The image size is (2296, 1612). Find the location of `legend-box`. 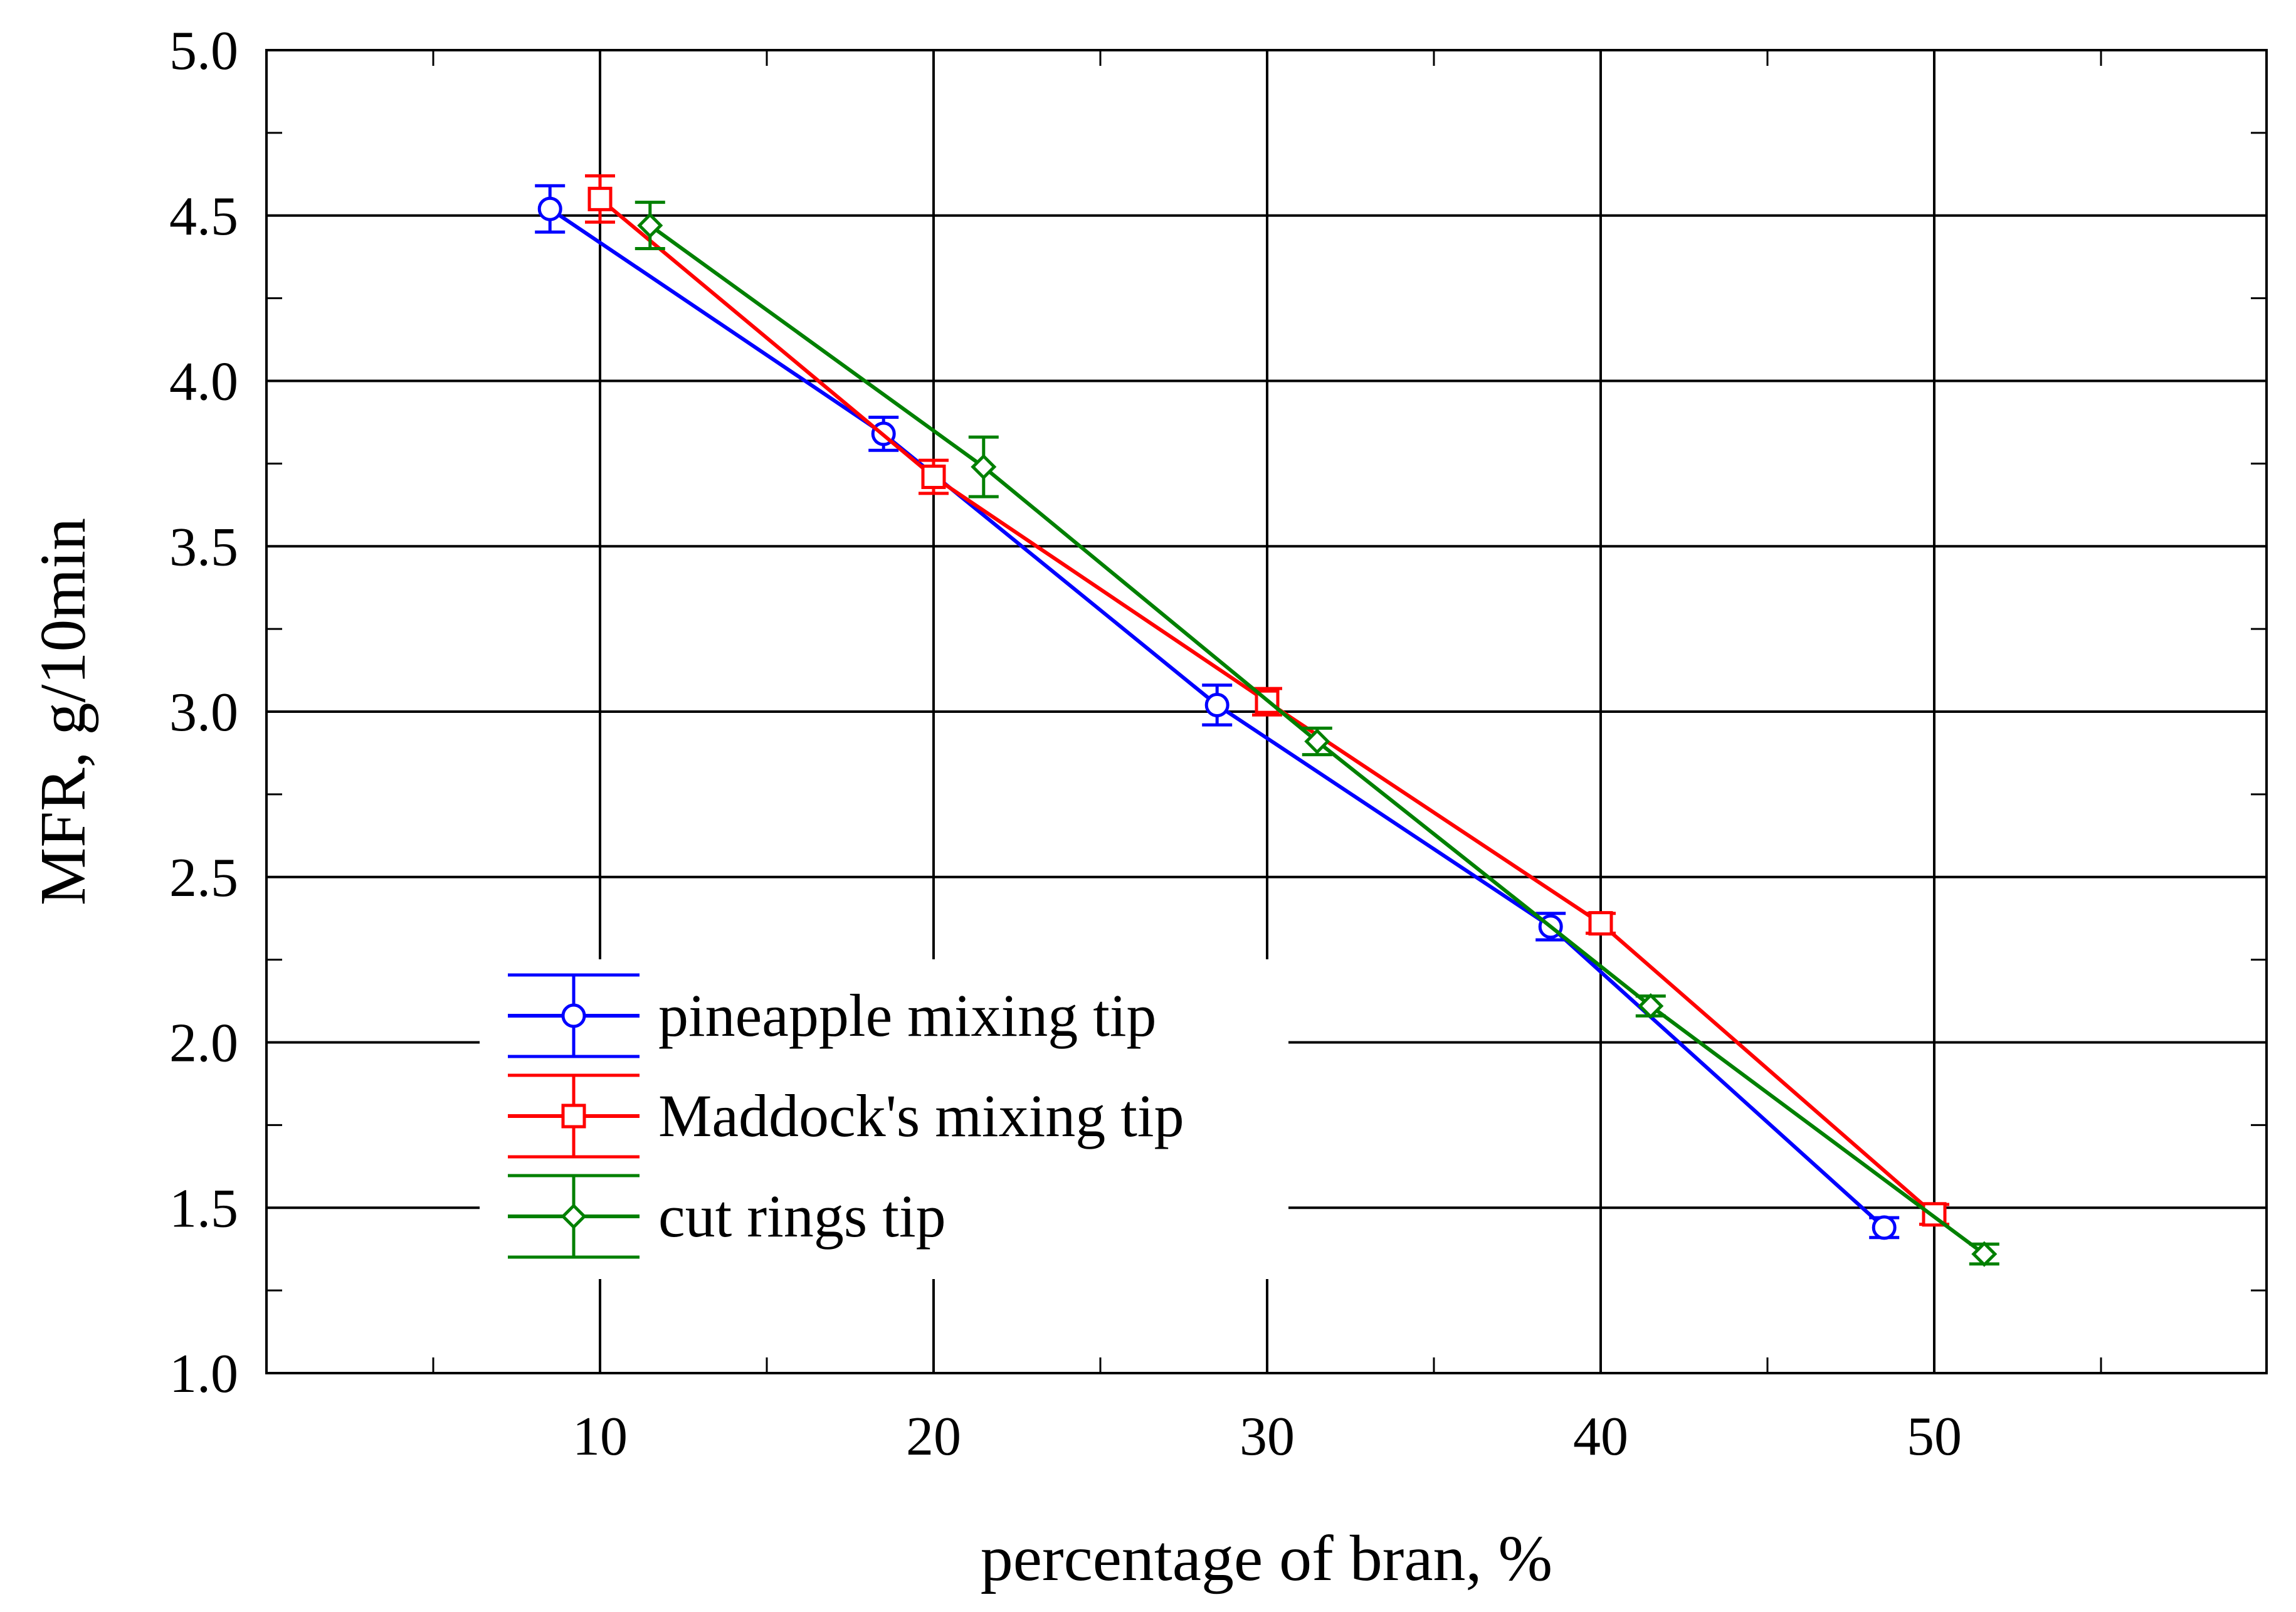

legend-box is located at coordinates (884, 1119).